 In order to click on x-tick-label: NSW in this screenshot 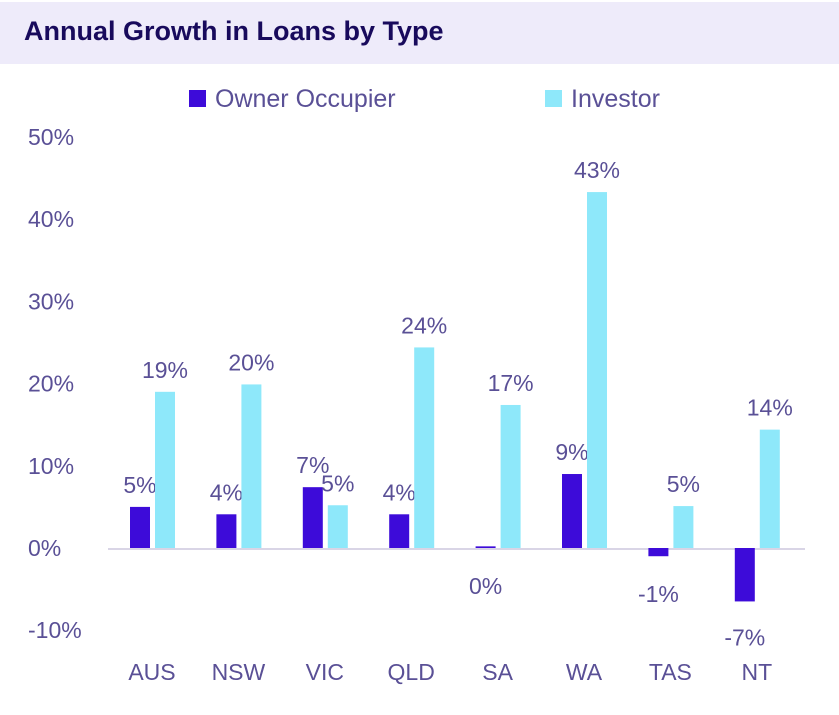, I will do `click(239, 672)`.